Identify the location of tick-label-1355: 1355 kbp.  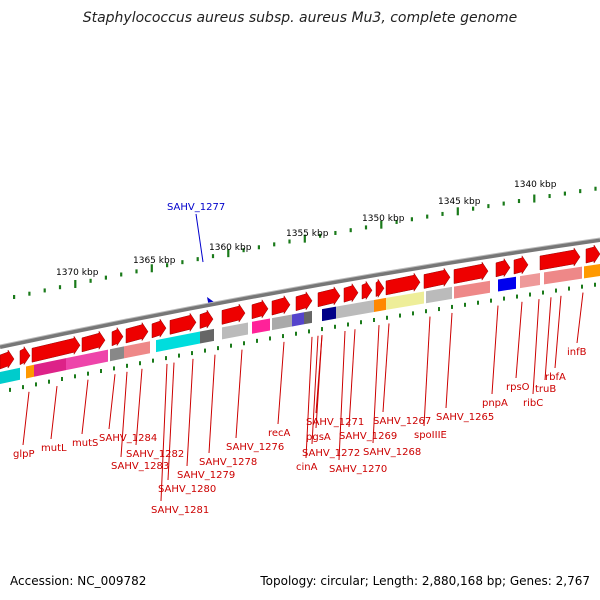
(307, 234).